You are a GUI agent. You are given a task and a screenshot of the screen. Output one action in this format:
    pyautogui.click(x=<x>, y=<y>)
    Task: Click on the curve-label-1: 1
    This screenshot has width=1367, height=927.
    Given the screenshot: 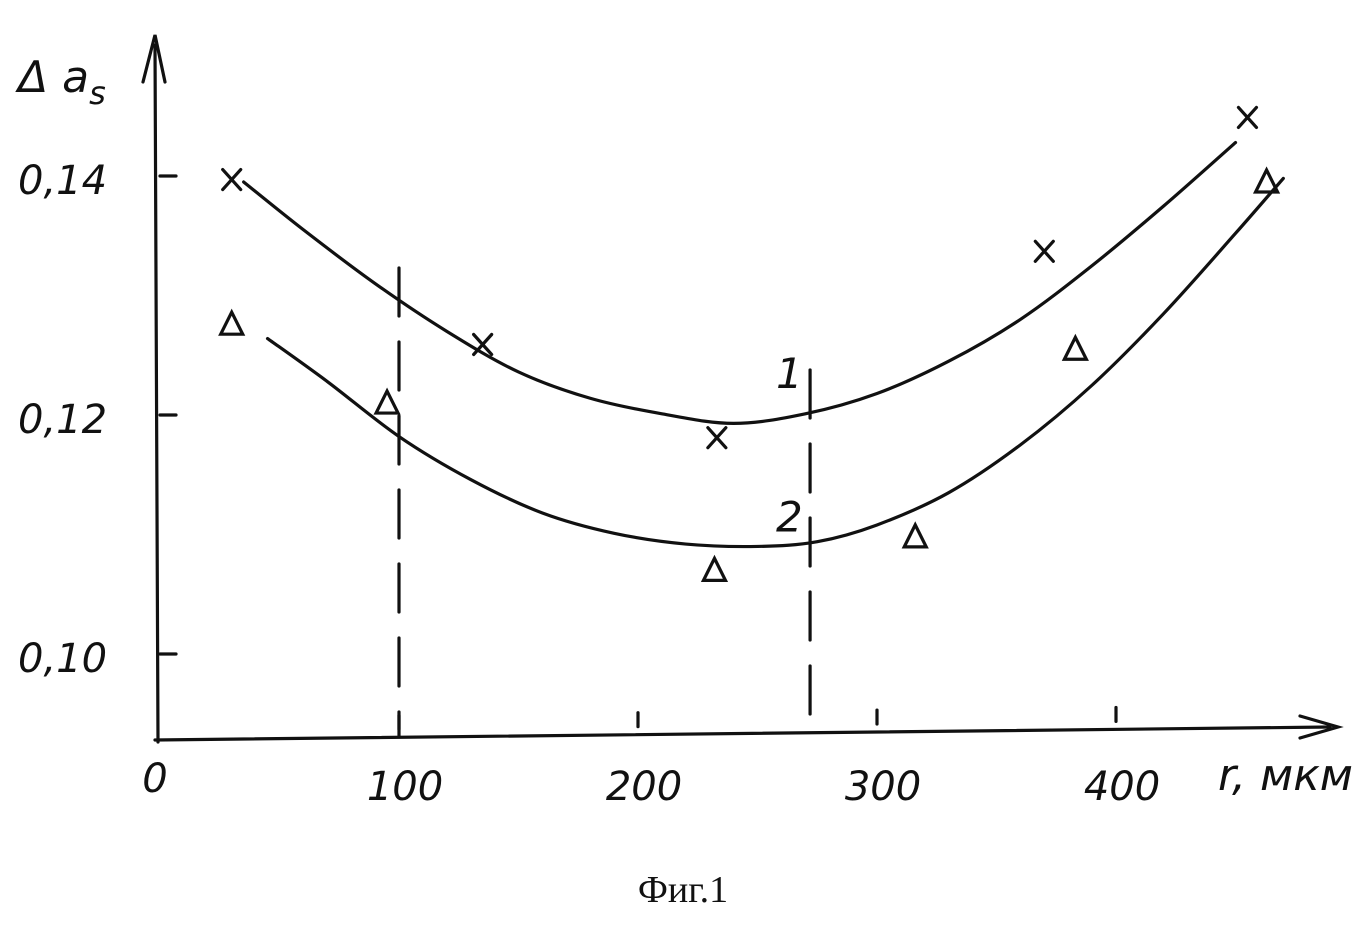 What is the action you would take?
    pyautogui.click(x=789, y=373)
    